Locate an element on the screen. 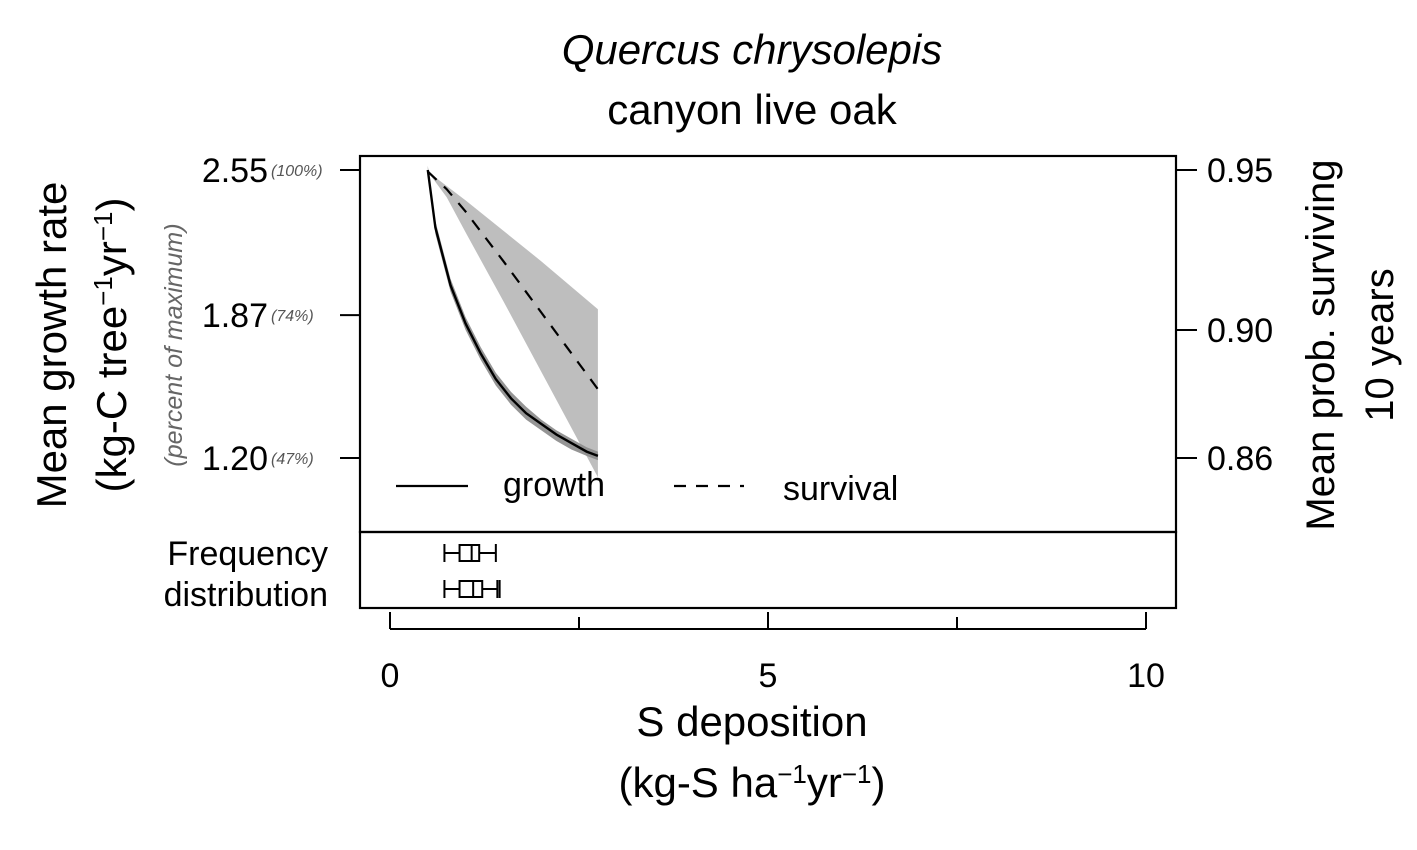 Image resolution: width=1417 pixels, height=850 pixels. y-axis-right-label-line1: Mean prob. surviving is located at coordinates (1321, 344).